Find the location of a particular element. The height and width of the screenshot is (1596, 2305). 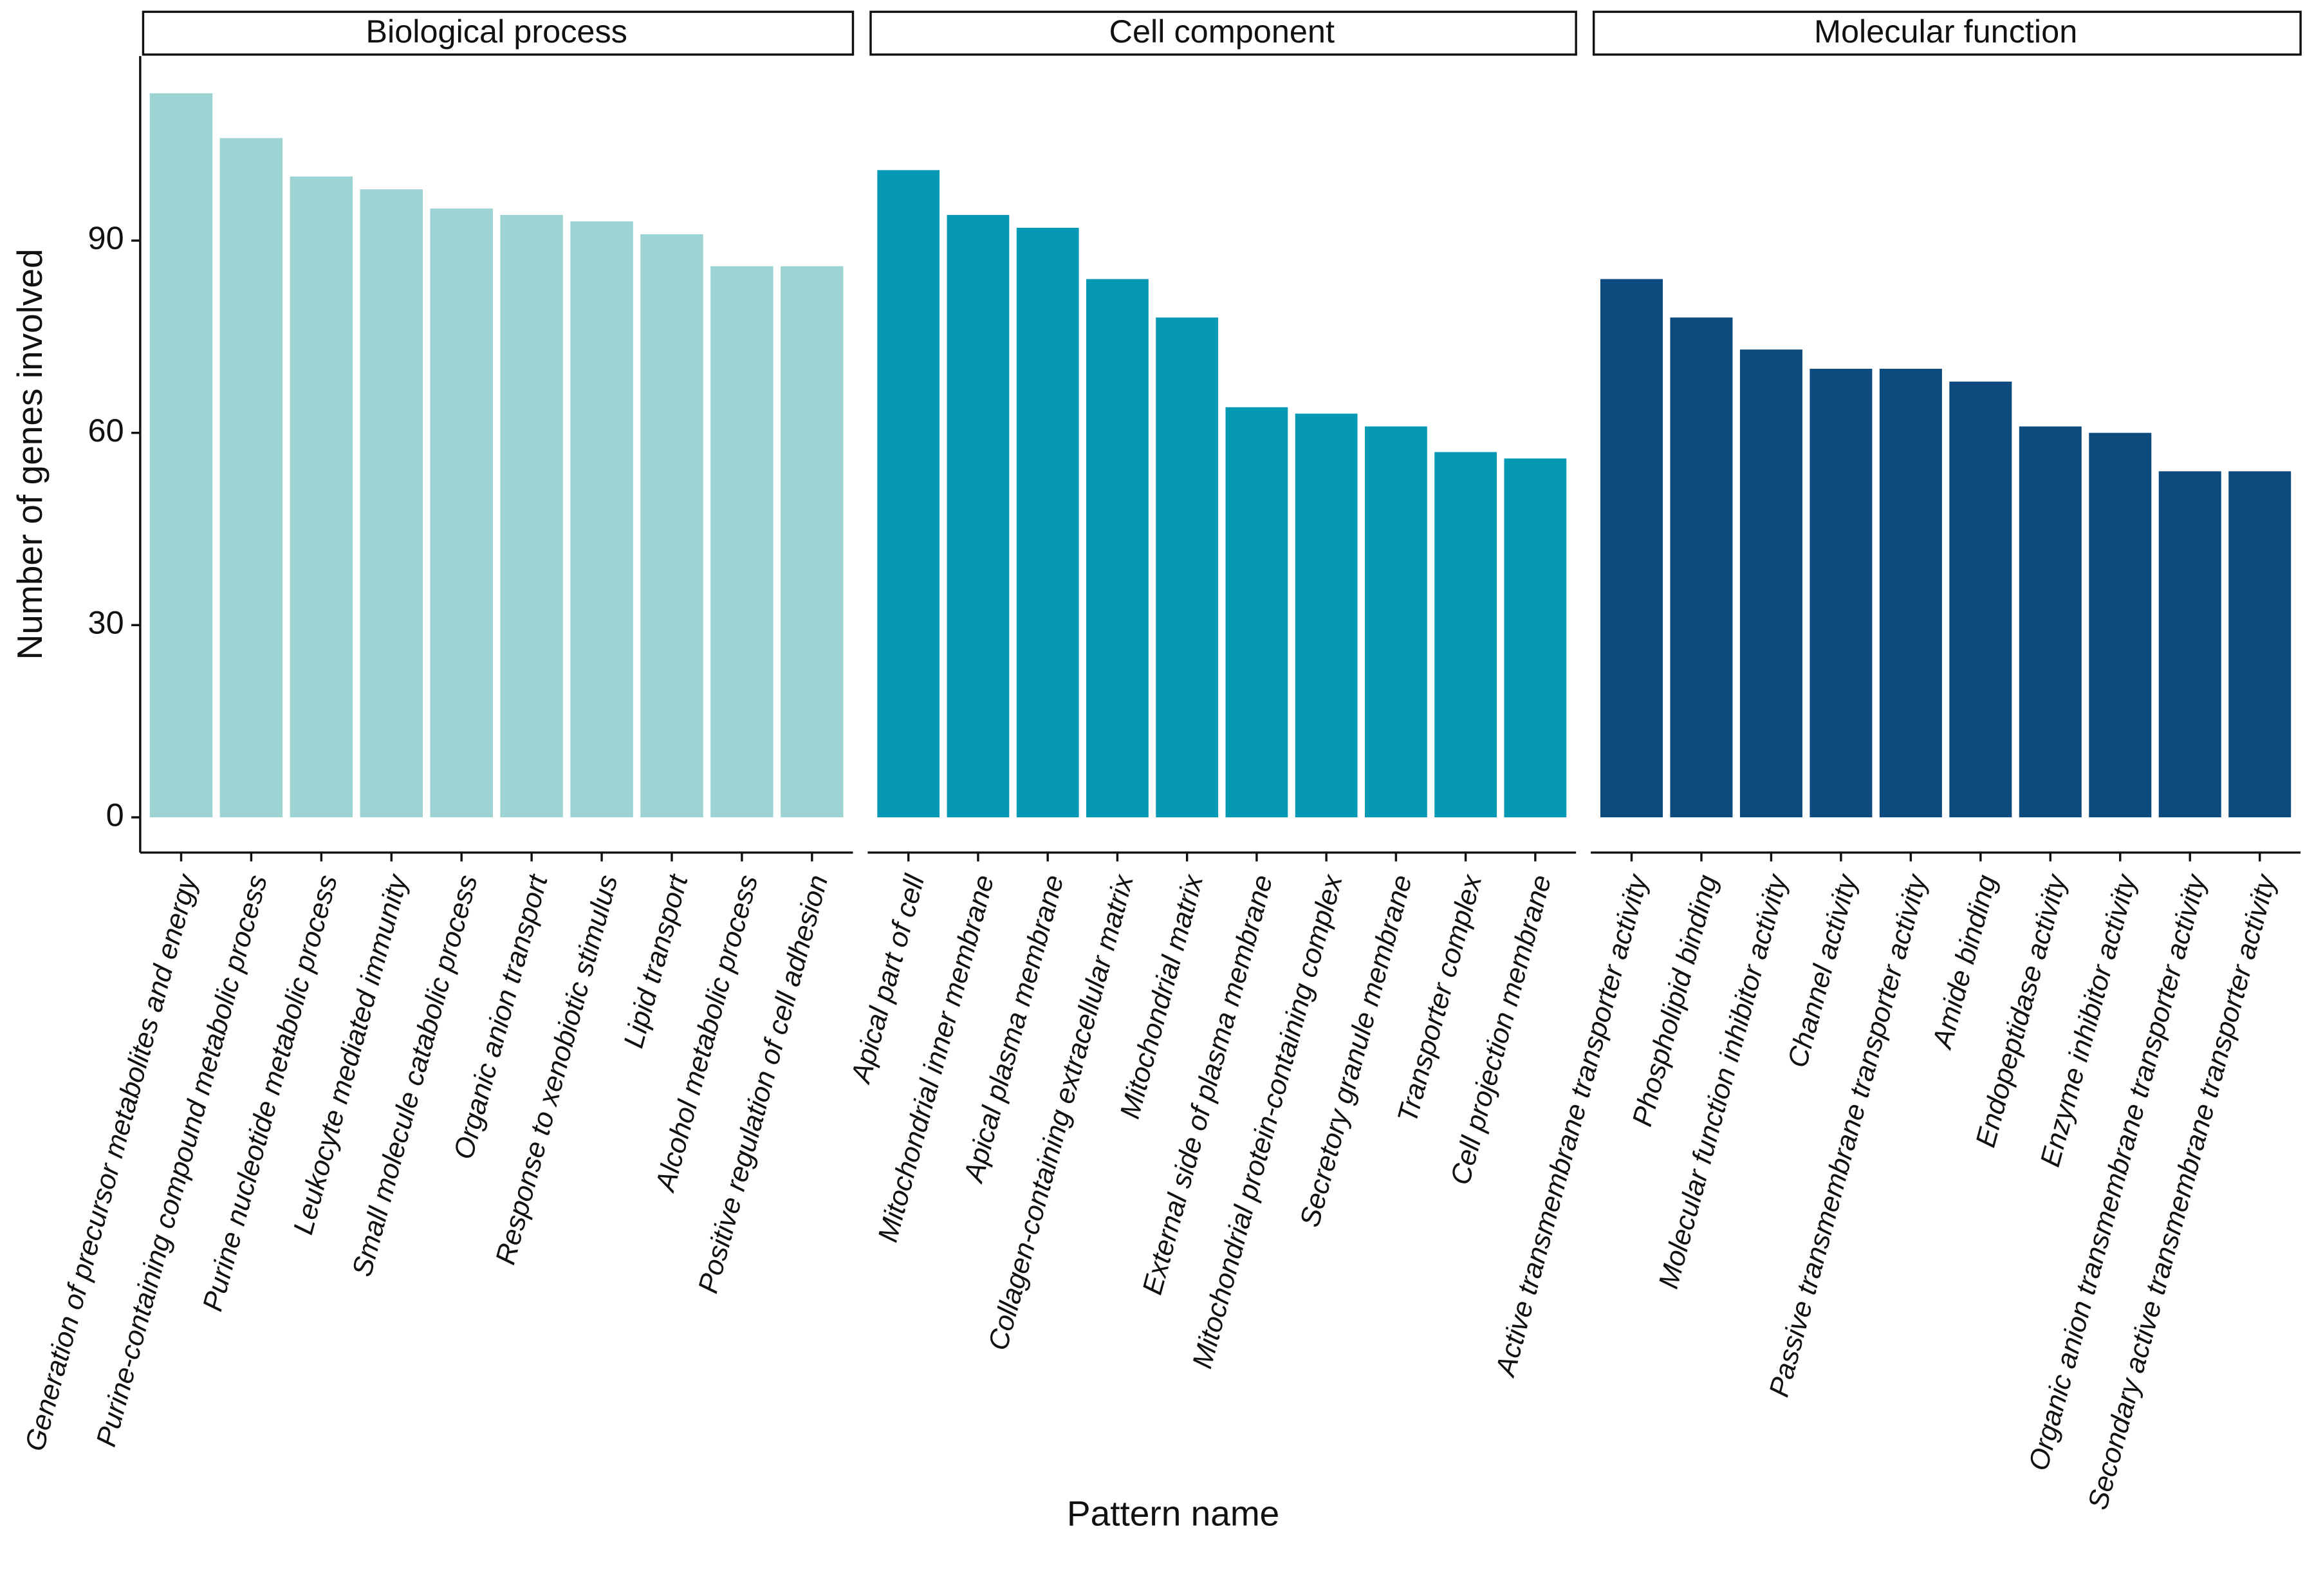

panel-title: Biological process is located at coordinates (497, 31).